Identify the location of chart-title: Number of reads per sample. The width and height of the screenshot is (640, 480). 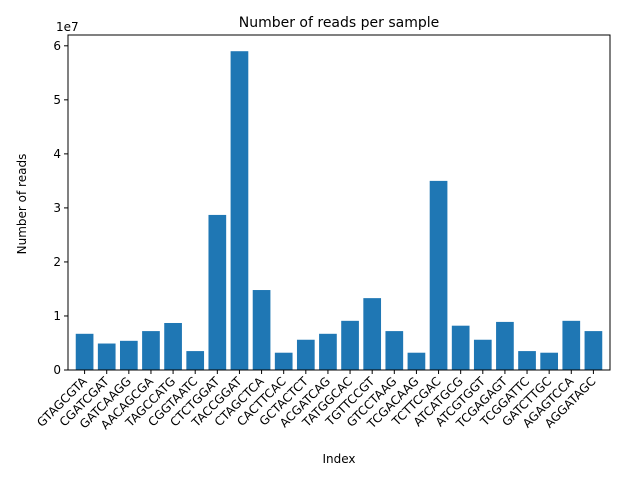
(339, 23).